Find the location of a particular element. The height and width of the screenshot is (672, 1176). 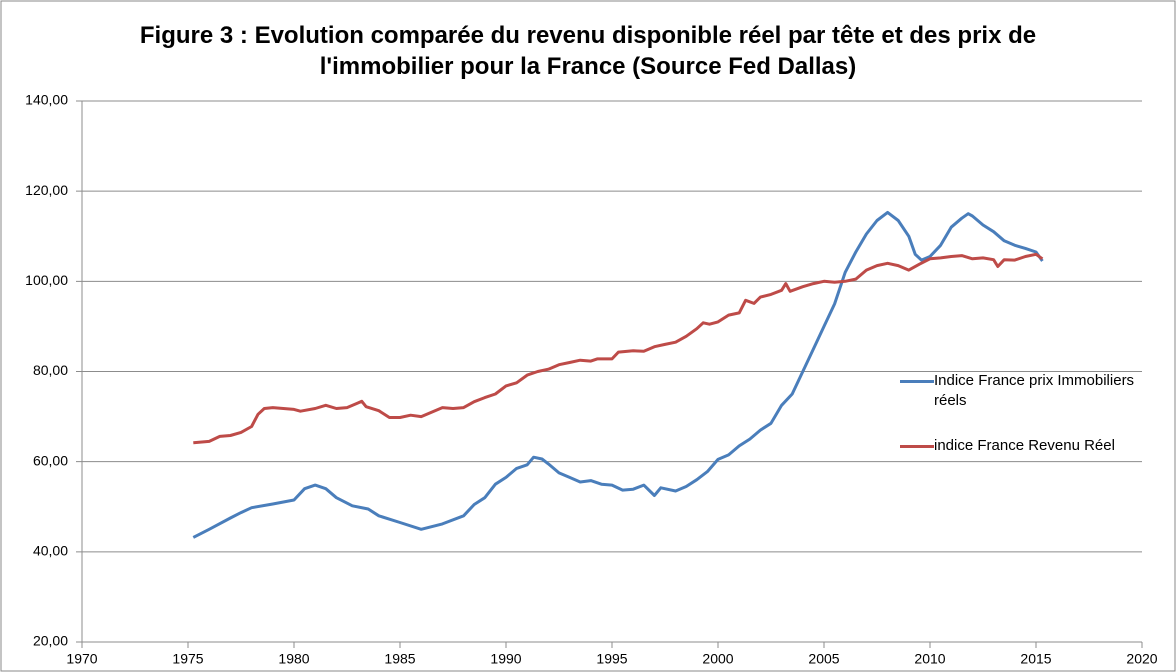

x-tick-label: 2015 is located at coordinates (1035, 659).